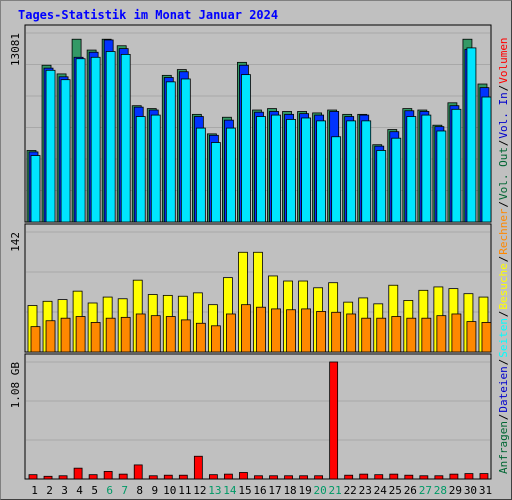  Describe the element at coordinates (503, 338) in the screenshot. I see `legend-label: Seiten` at that location.